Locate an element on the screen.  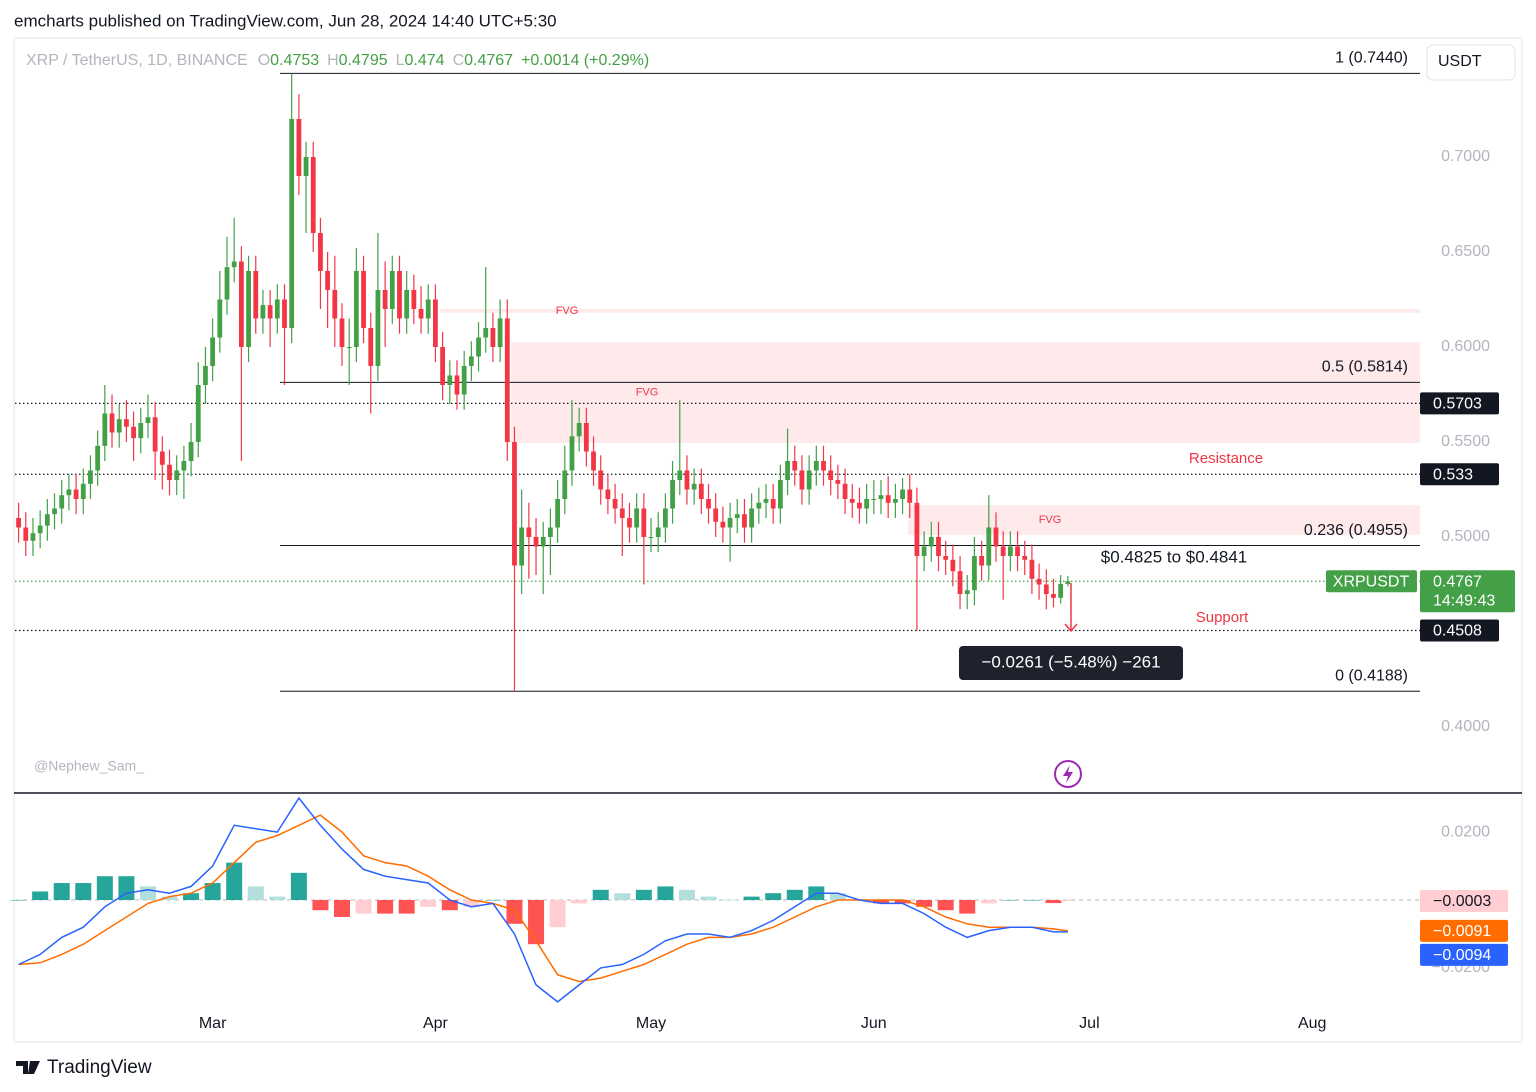
legend-change: +0.0014 (+0.29%) is located at coordinates (585, 60).